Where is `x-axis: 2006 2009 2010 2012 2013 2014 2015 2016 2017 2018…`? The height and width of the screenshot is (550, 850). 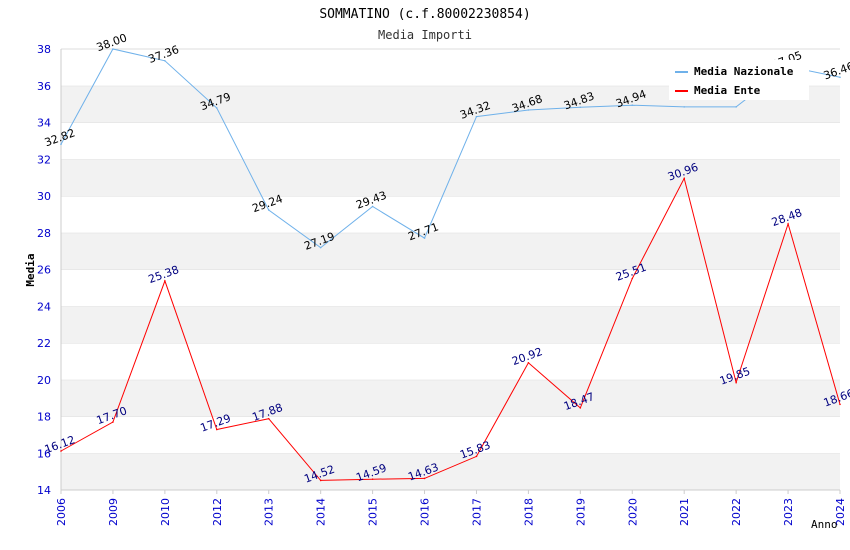
x-axis: 2006 2009 2010 2012 2013 2014 2015 2016 2017 2018… is located at coordinates (451, 507).